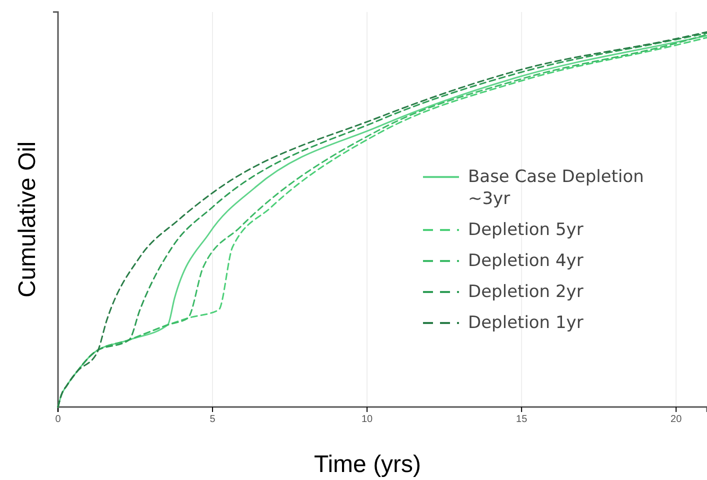 The image size is (707, 480). Describe the element at coordinates (58, 420) in the screenshot. I see `x-tick-label: 0` at that location.